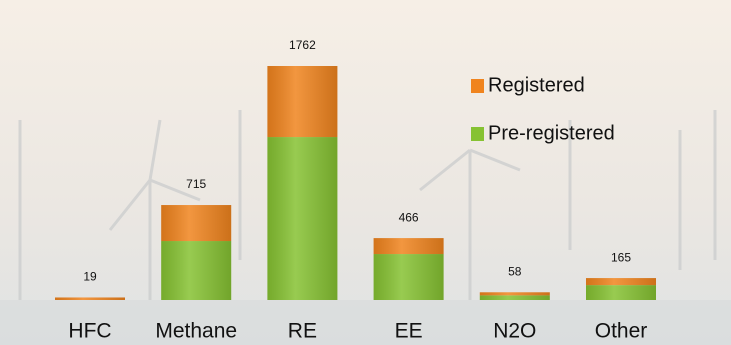 This screenshot has height=345, width=731. What do you see at coordinates (621, 331) in the screenshot?
I see `category-label: Other` at bounding box center [621, 331].